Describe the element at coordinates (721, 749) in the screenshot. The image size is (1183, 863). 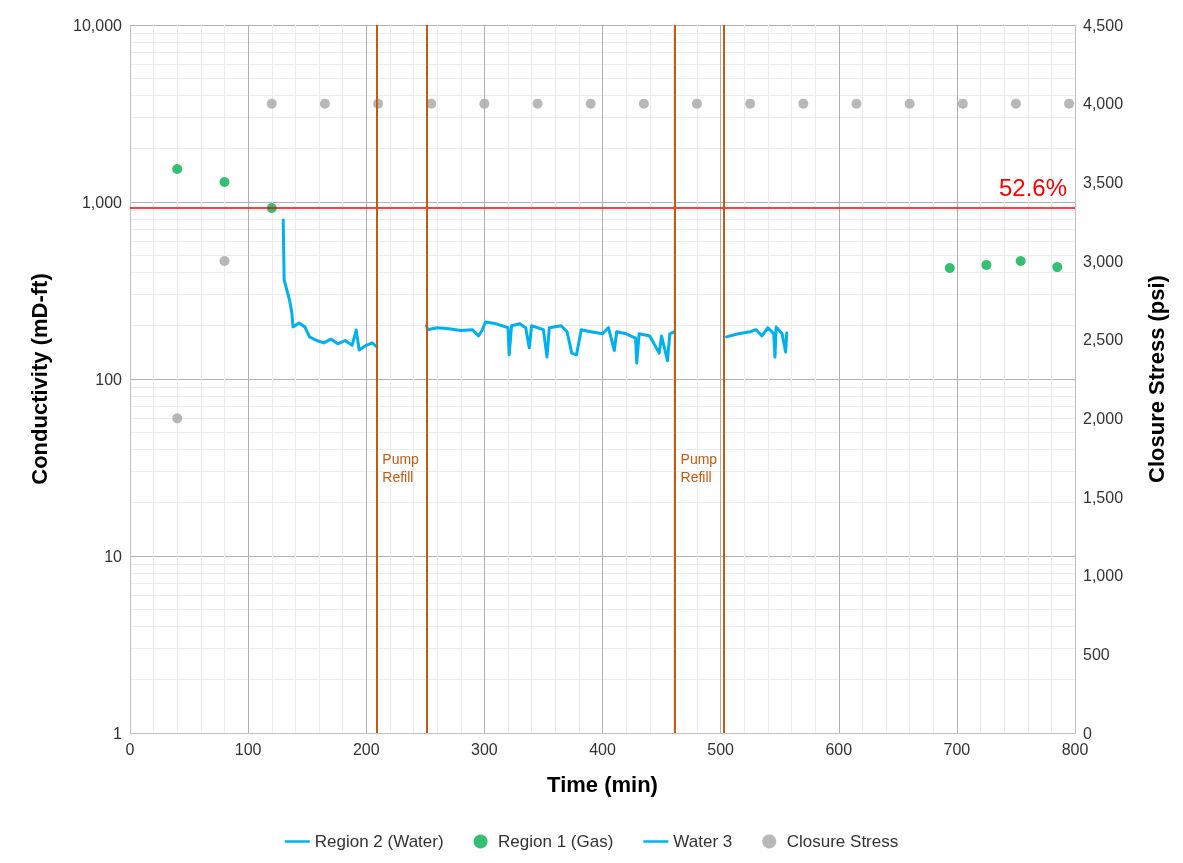
I see `x-tick-label: 500` at that location.